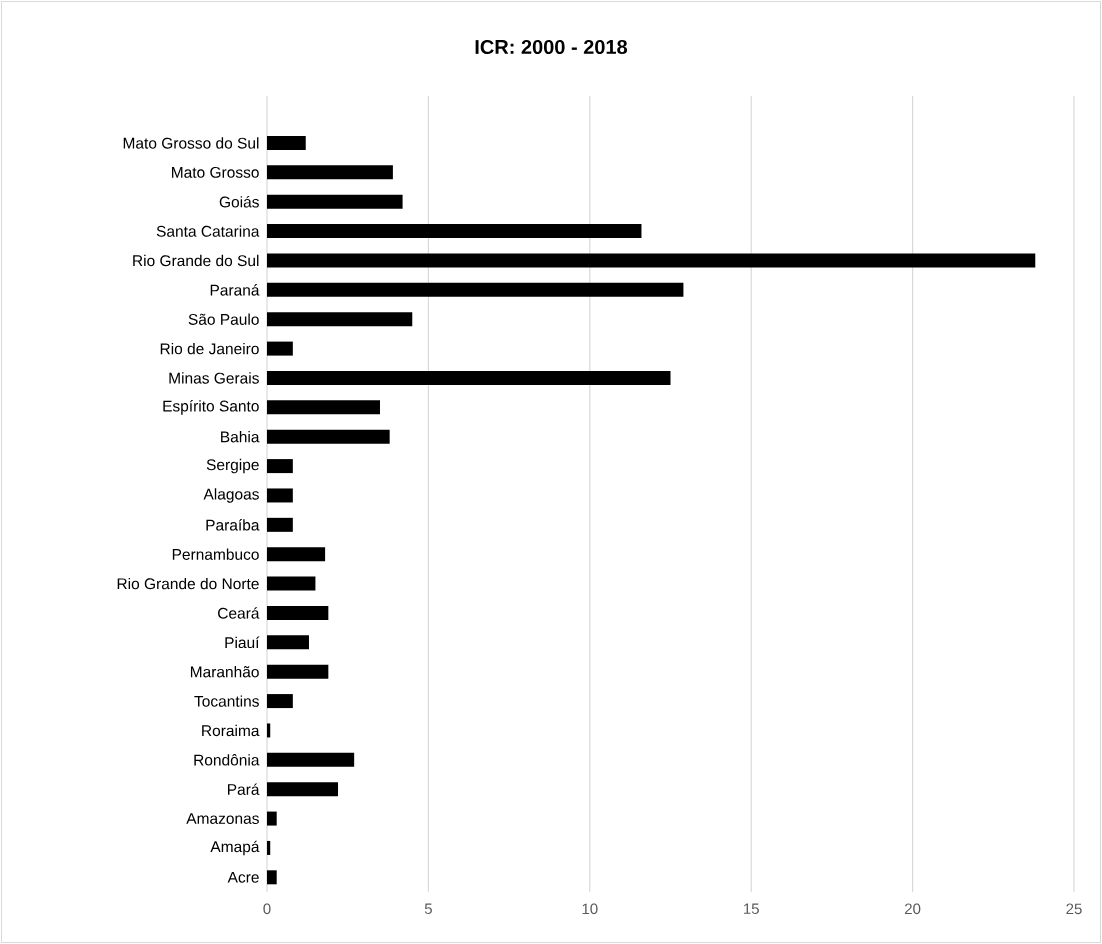 The image size is (1102, 944). What do you see at coordinates (226, 701) in the screenshot?
I see `y-tick-label: Tocantins` at bounding box center [226, 701].